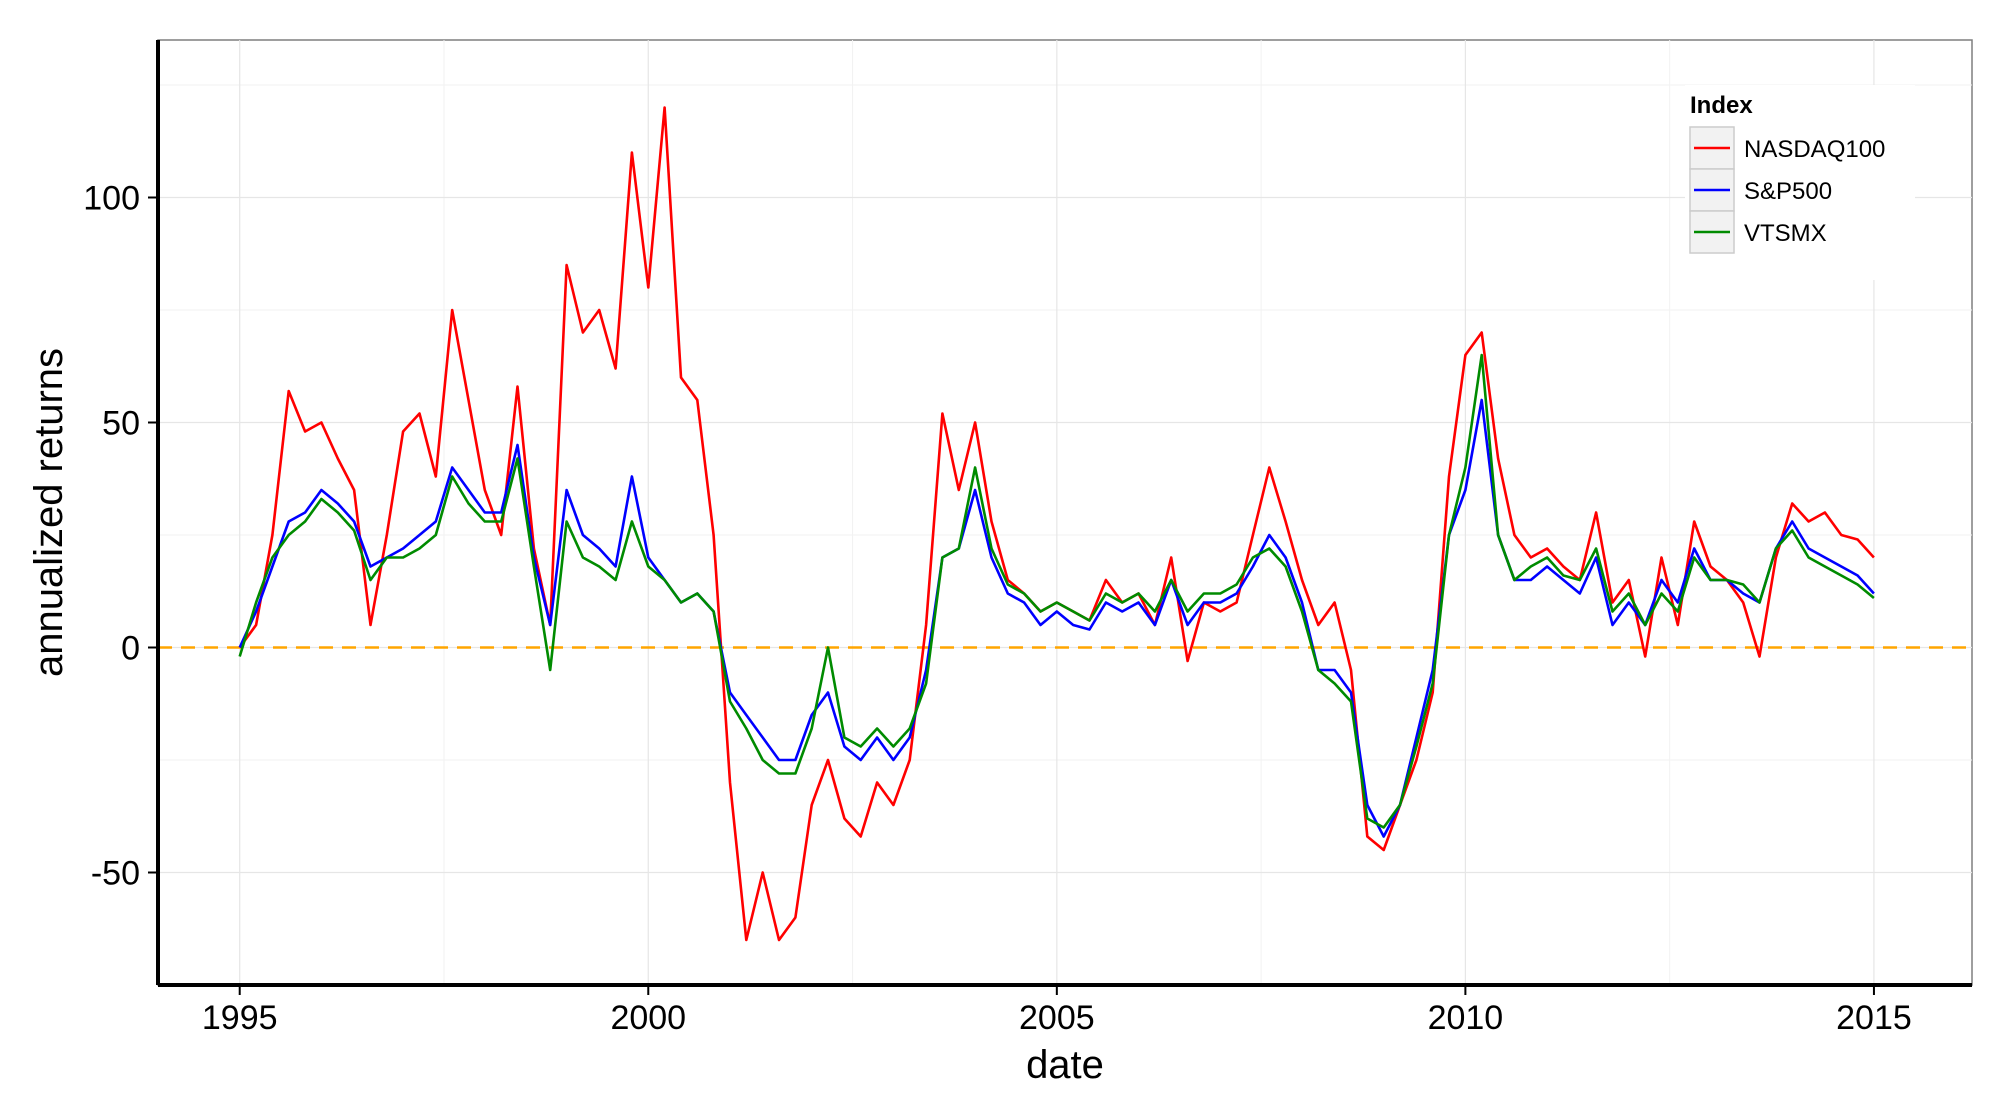  Describe the element at coordinates (1874, 1018) in the screenshot. I see `x-tick-label: 2015` at that location.